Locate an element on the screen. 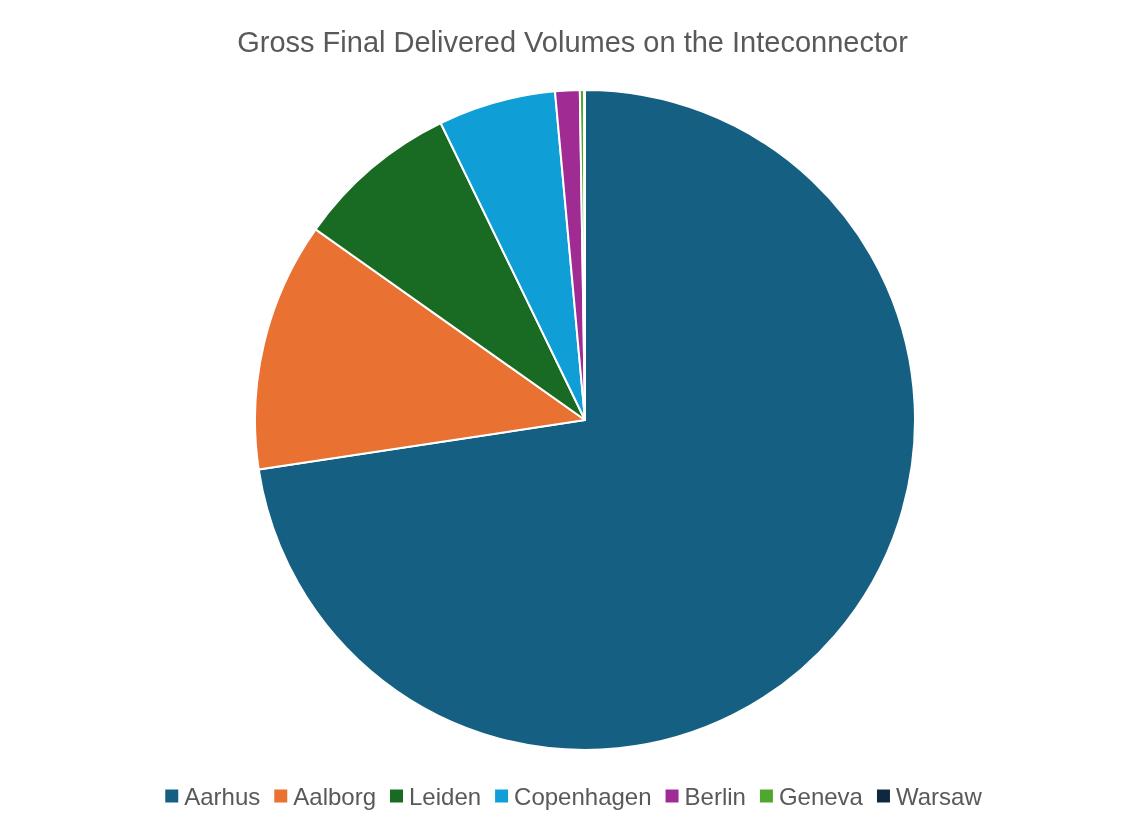 This screenshot has height=829, width=1145. legend-label: Copenhagen is located at coordinates (583, 796).